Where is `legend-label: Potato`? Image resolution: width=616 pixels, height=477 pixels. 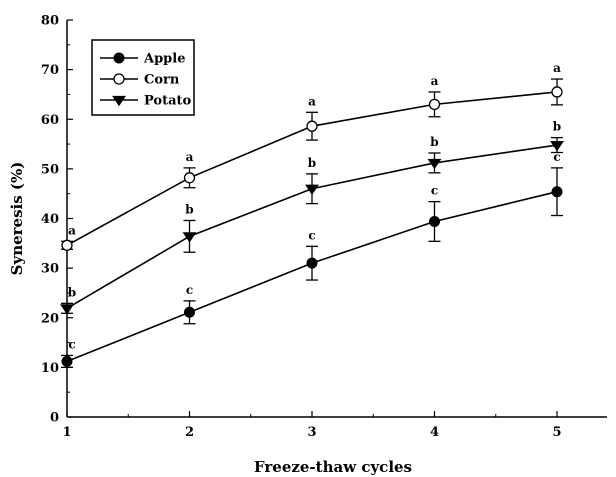
legend-label: Potato is located at coordinates (168, 101).